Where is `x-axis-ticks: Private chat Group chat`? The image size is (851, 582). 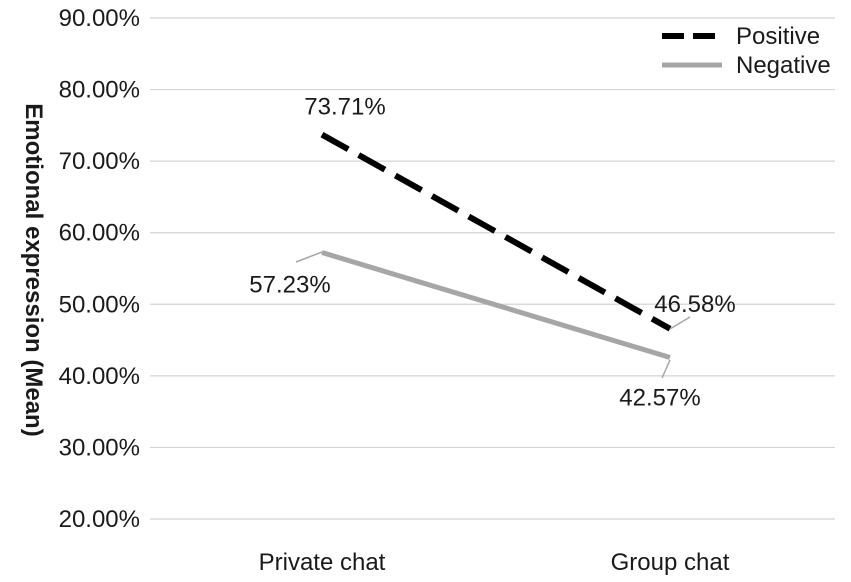
x-axis-ticks: Private chat Group chat is located at coordinates (494, 562).